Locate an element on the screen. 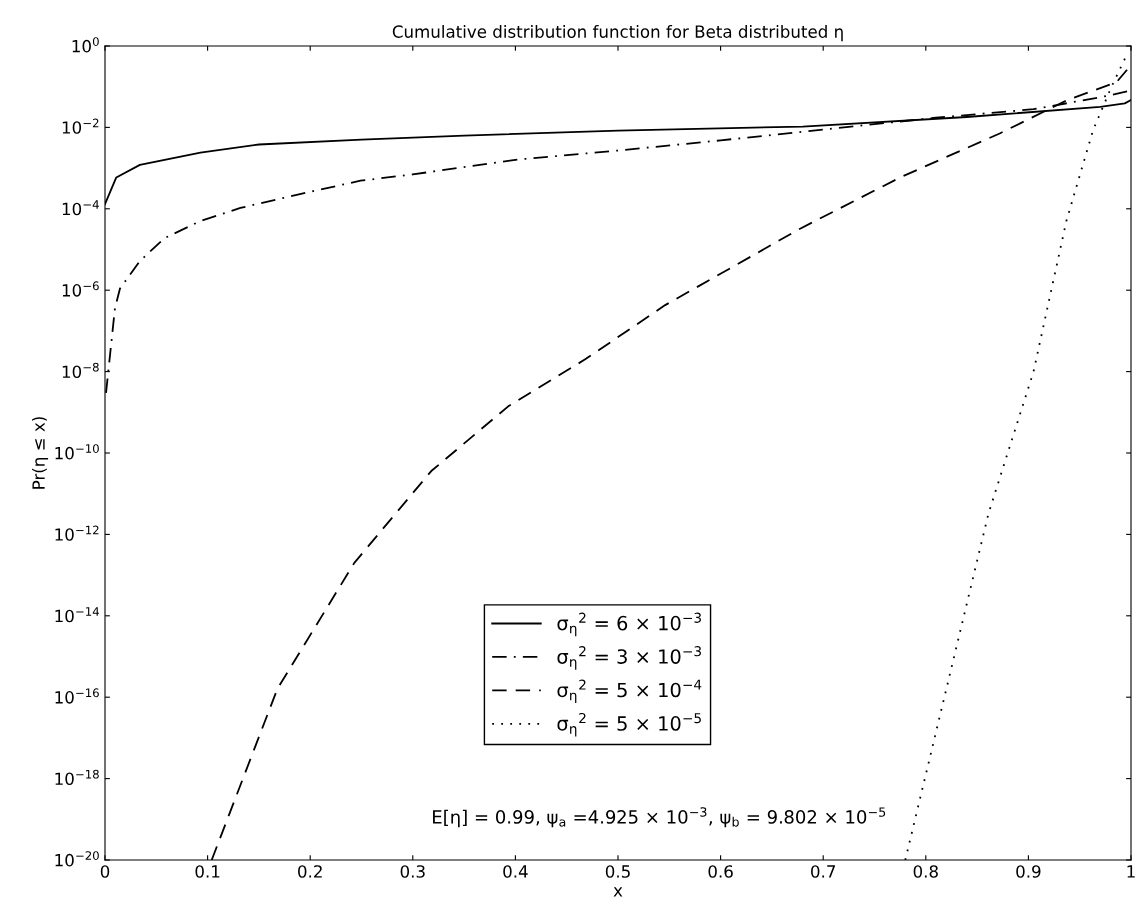 Image resolution: width=1137 pixels, height=917 pixels. x-tick-label: 0.8 is located at coordinates (925, 871).